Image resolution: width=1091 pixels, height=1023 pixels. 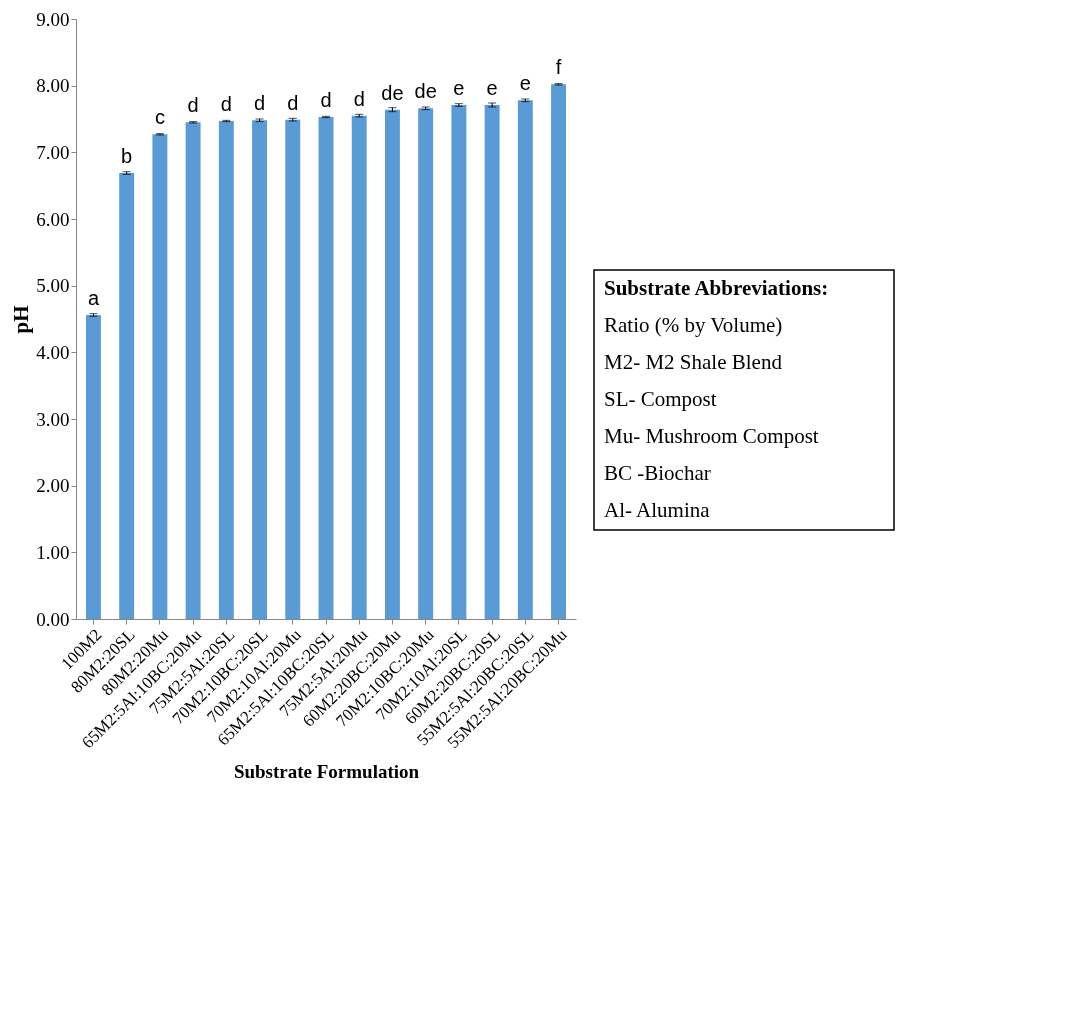 I want to click on text: BC -Biochar, so click(x=657, y=473).